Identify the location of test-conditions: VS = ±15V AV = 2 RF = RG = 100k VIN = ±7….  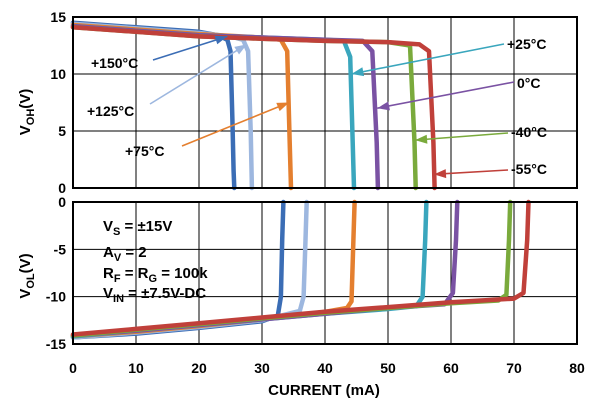
(155, 261).